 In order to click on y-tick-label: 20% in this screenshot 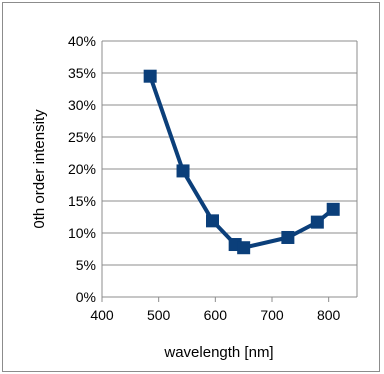, I will do `click(82, 169)`.